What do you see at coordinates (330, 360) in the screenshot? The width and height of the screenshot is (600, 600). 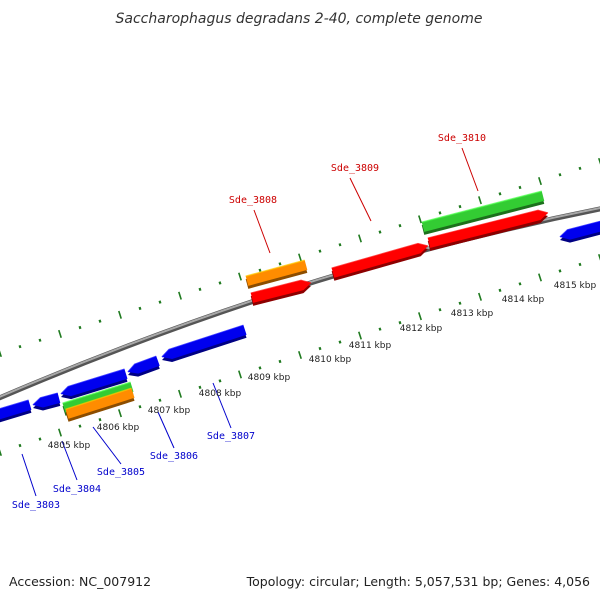 I see `tick-label: 4810 kbp` at bounding box center [330, 360].